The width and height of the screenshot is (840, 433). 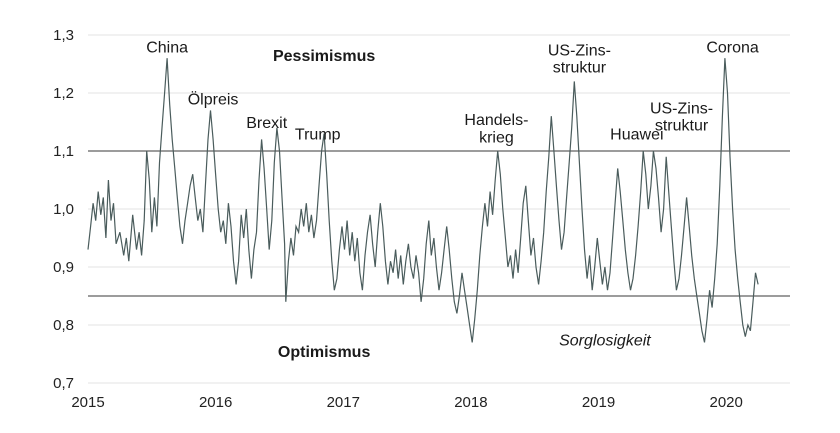 I want to click on x-tick-label: 2015, so click(x=87, y=402).